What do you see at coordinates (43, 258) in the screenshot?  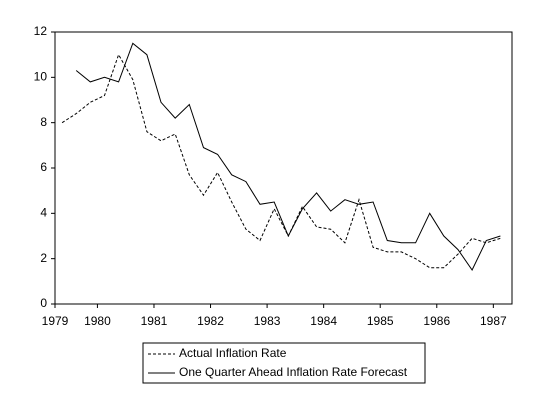 I see `y-tick-label: 2` at bounding box center [43, 258].